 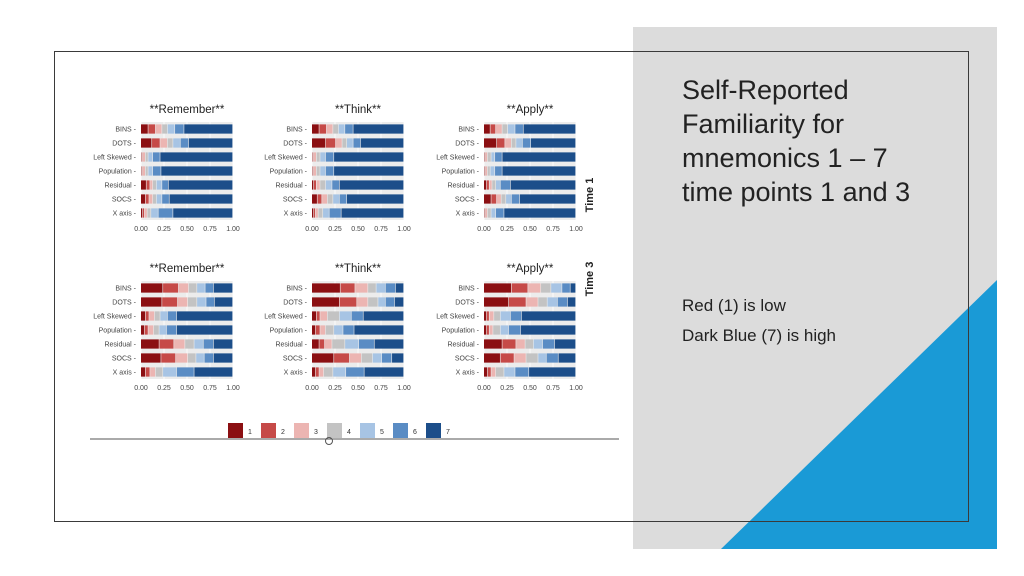 What do you see at coordinates (415, 432) in the screenshot?
I see `legend-label: 6` at bounding box center [415, 432].